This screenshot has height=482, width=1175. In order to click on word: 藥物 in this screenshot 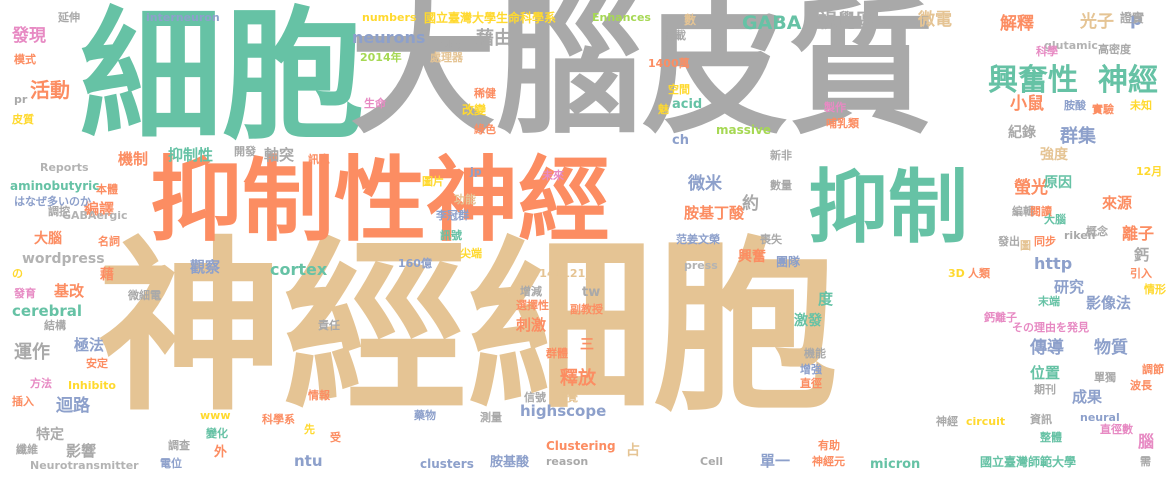, I will do `click(425, 415)`.